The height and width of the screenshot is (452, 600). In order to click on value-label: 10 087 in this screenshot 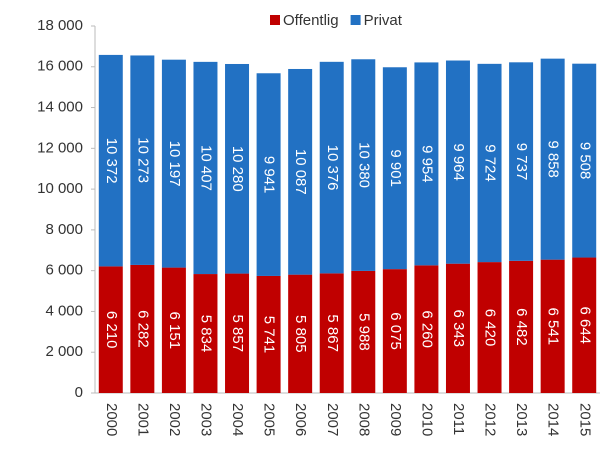, I will do `click(300, 172)`.